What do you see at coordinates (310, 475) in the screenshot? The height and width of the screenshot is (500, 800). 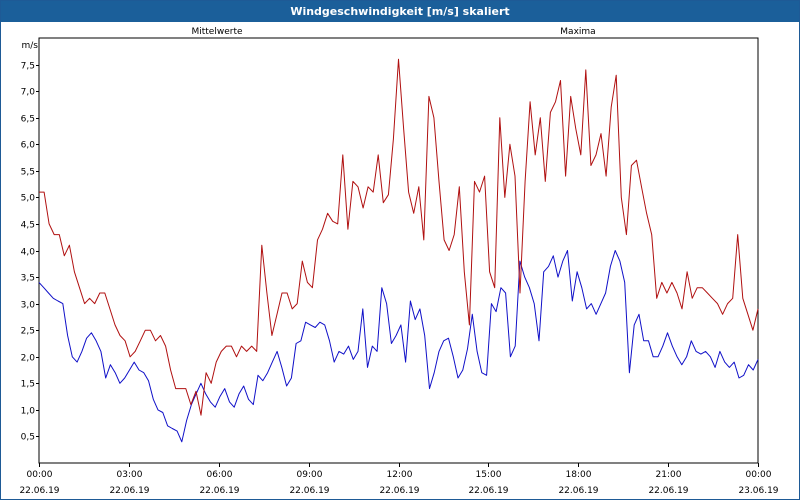 I see `x-tick-time: 09:00` at bounding box center [310, 475].